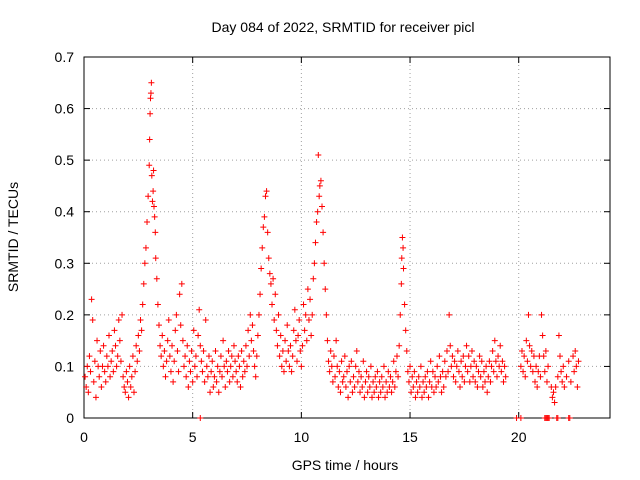 This screenshot has width=640, height=480. Describe the element at coordinates (65, 315) in the screenshot. I see `y-tick-label: 0.2` at that location.